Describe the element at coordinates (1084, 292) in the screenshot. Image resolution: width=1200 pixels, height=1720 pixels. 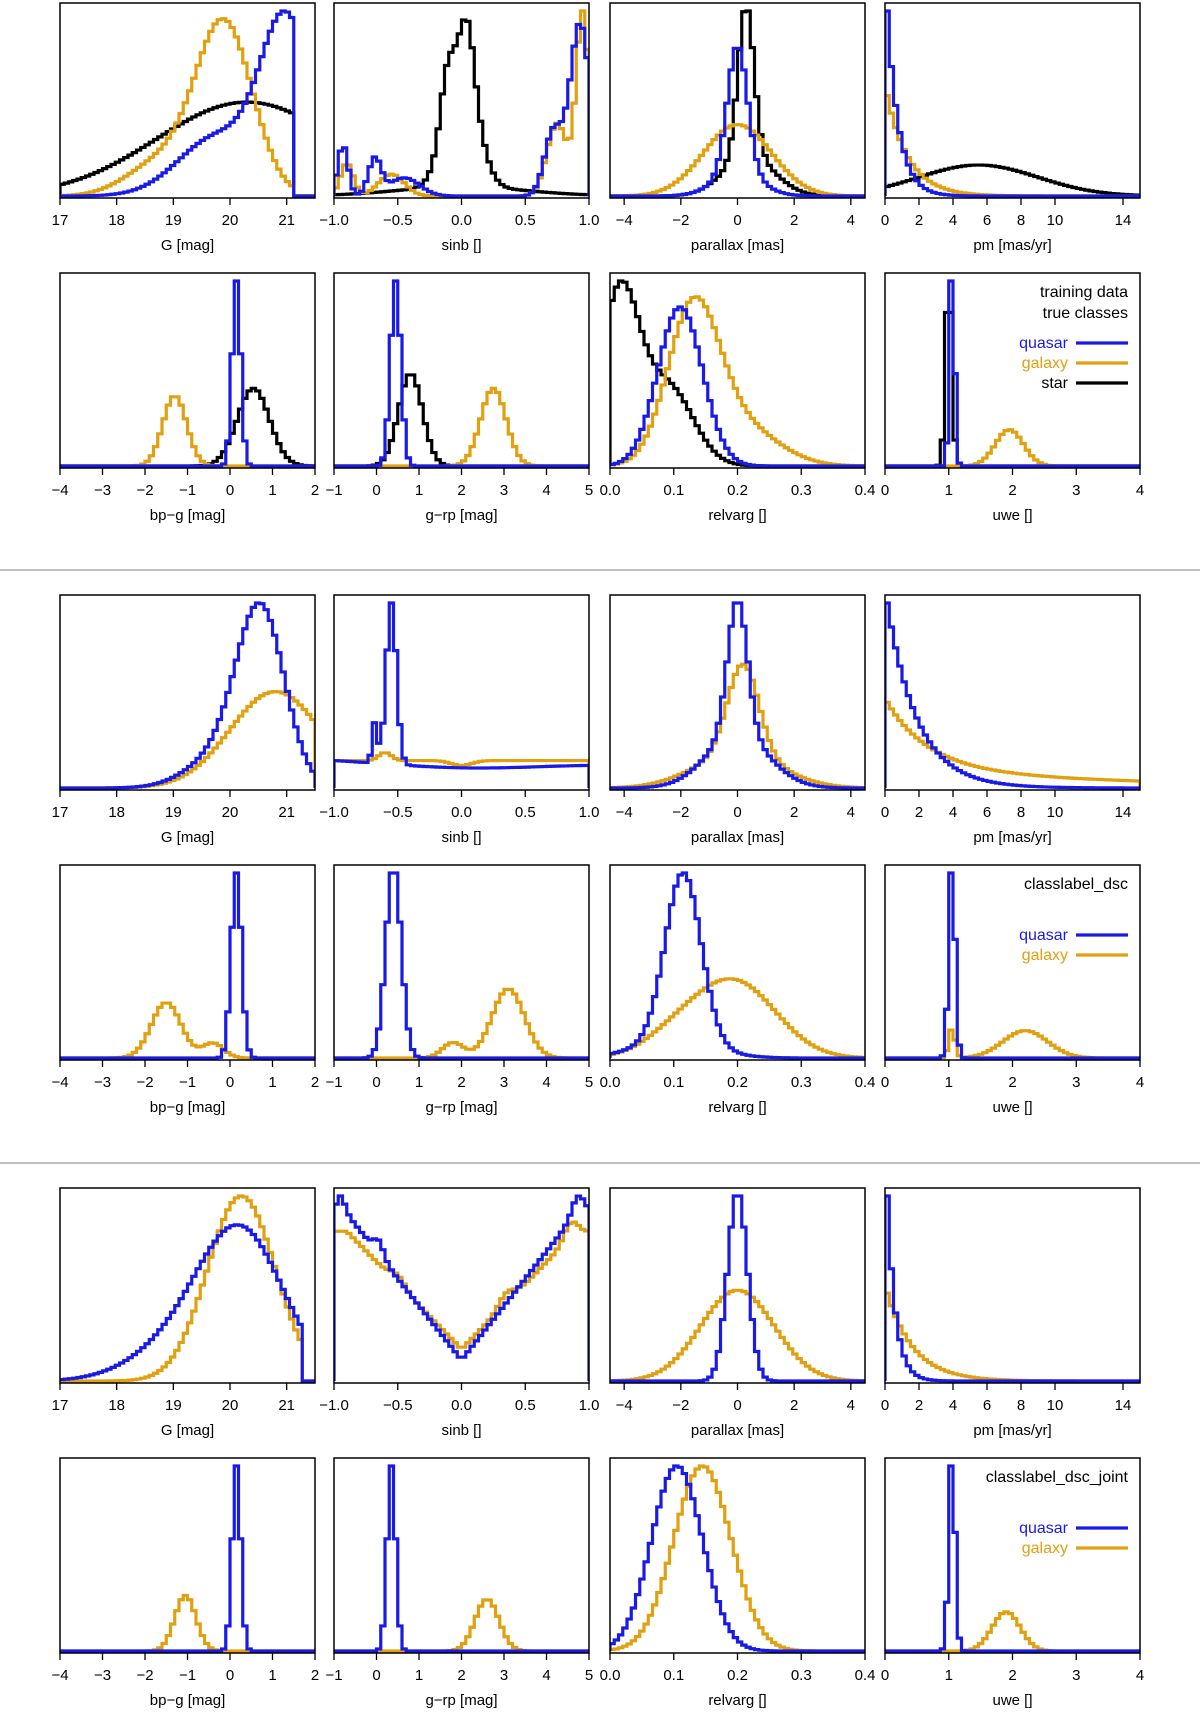
I see `legend-title-1-0: training data` at that location.